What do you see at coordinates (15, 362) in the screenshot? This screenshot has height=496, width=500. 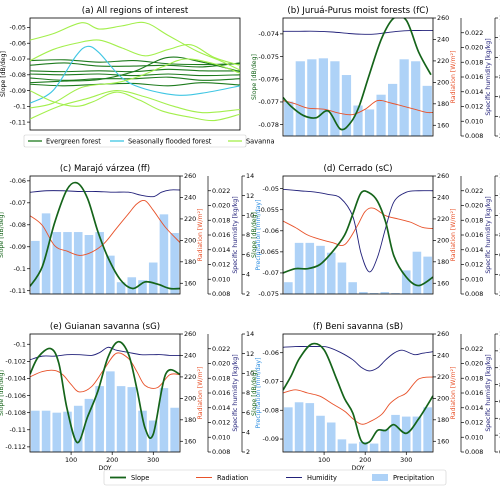 I see `slope-tick-label: -0.102` at bounding box center [15, 362].